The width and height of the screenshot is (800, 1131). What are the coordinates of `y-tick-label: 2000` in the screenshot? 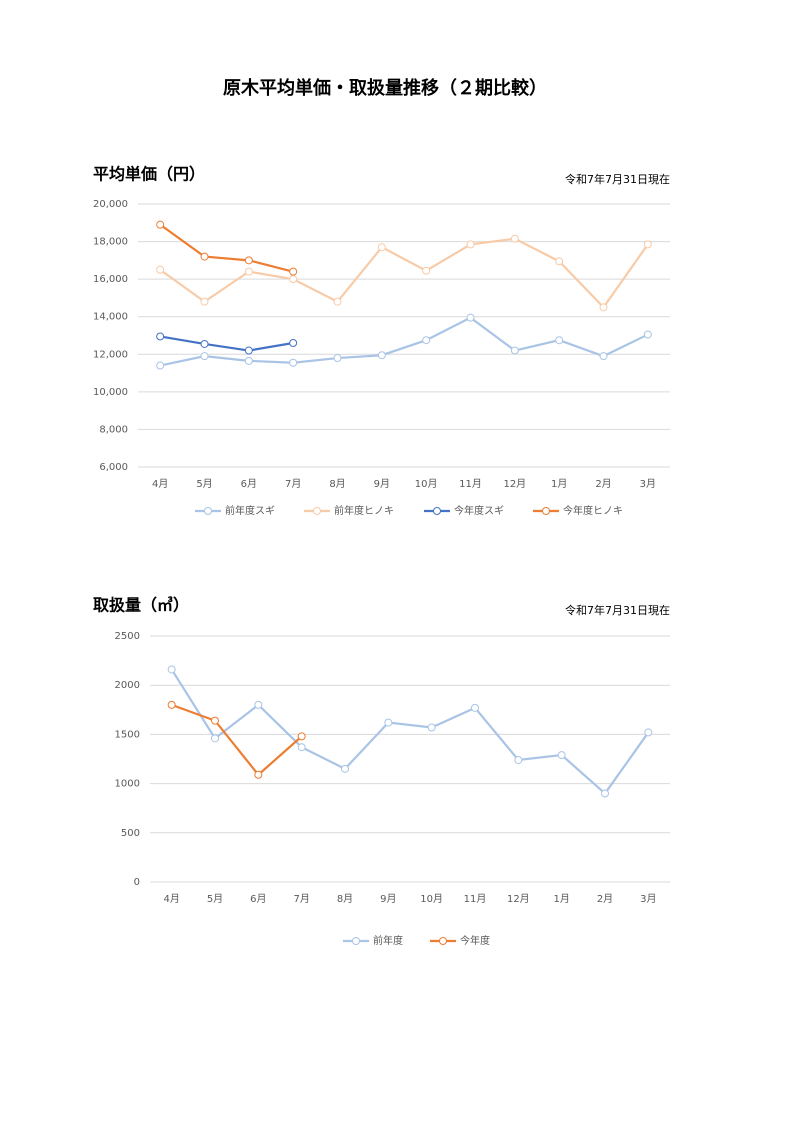 It's located at (127, 685).